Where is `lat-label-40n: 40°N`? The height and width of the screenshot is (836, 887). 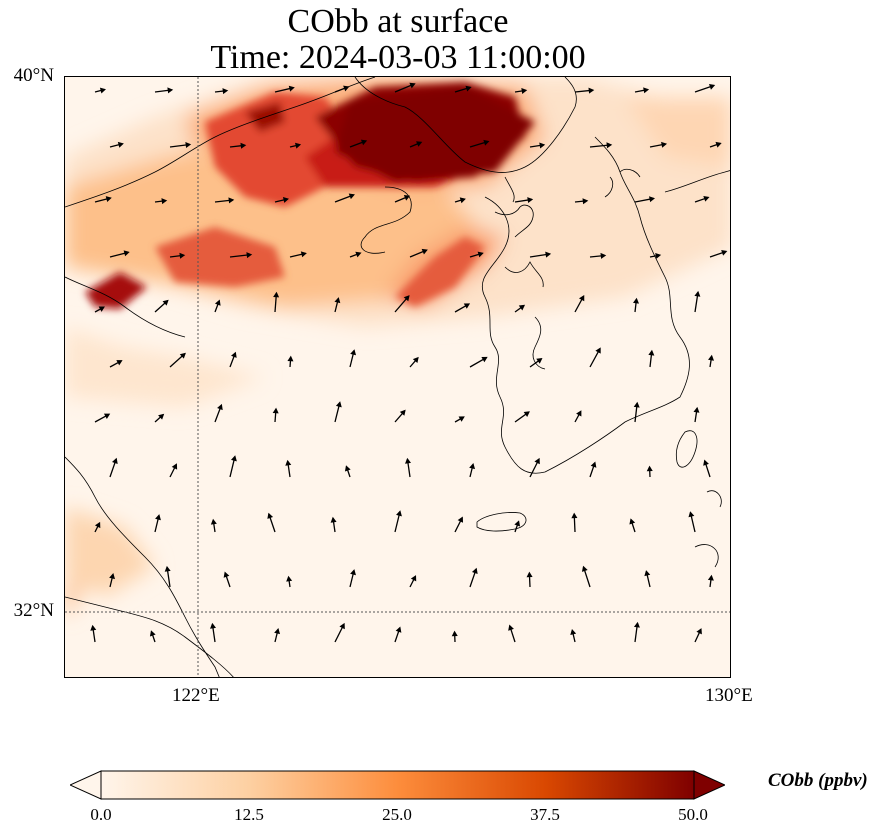 lat-label-40n: 40°N is located at coordinates (33, 75).